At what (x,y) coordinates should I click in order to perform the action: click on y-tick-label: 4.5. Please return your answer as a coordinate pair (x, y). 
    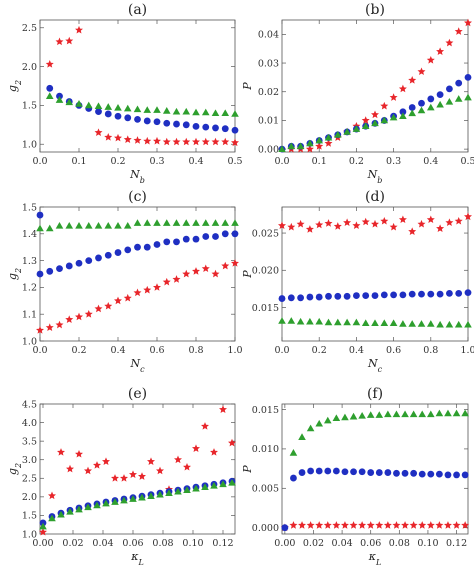
    Looking at the image, I should click on (29, 404).